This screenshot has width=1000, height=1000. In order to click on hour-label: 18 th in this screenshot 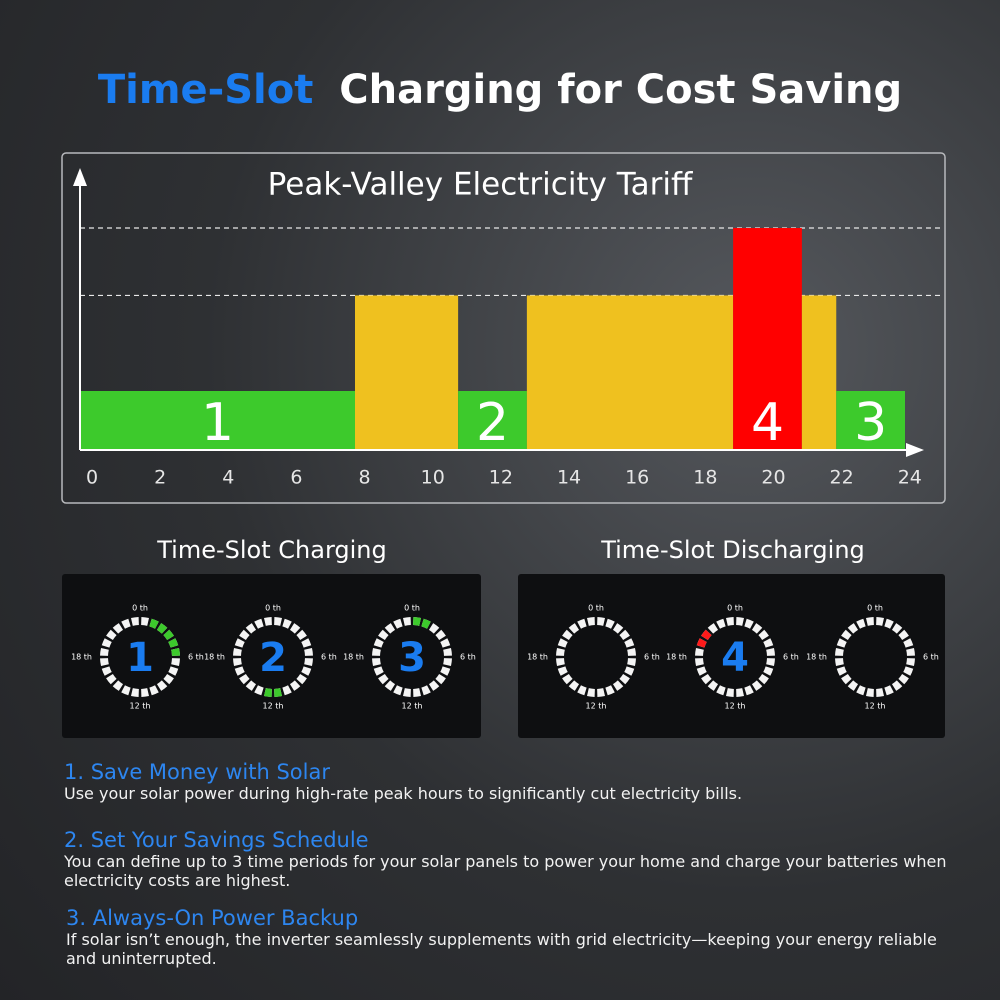, I will do `click(816, 657)`.